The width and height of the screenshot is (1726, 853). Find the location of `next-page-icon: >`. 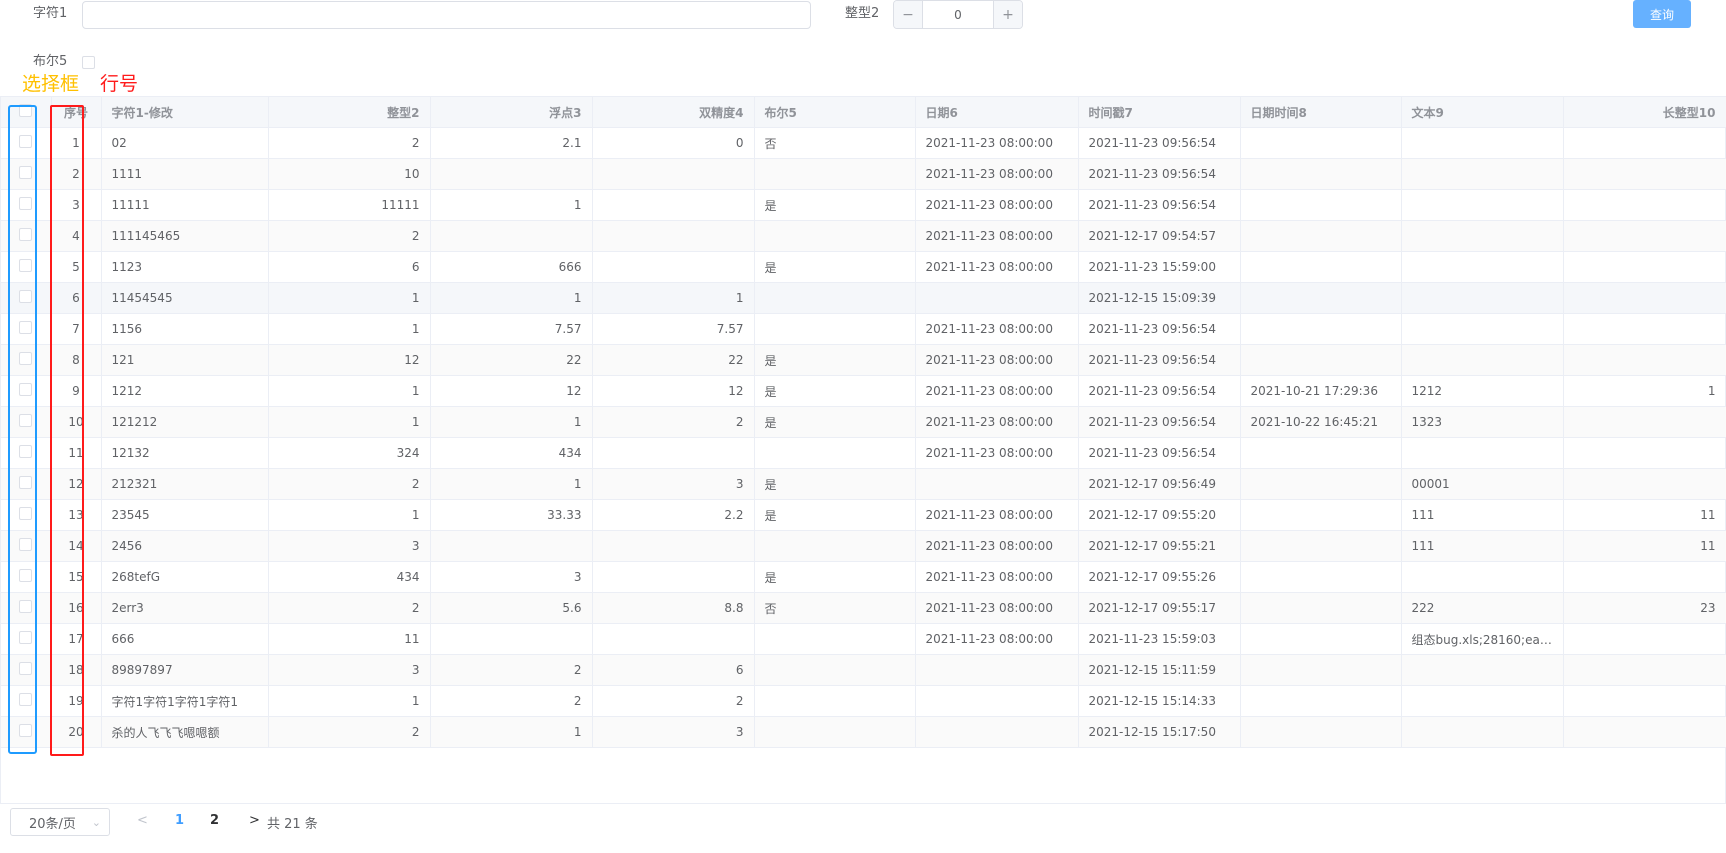

next-page-icon: > is located at coordinates (254, 820).